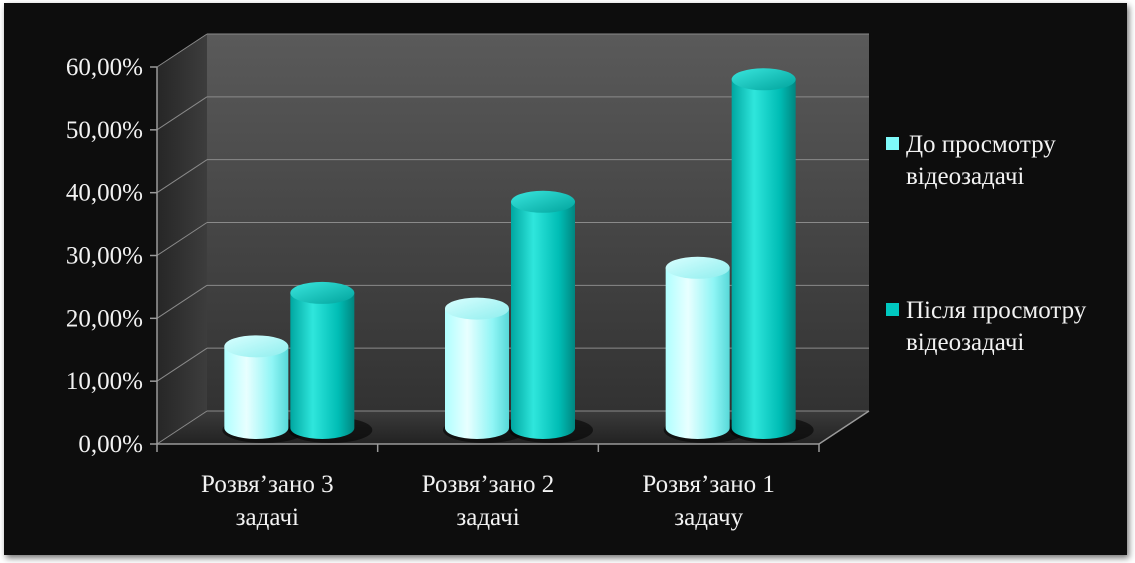  What do you see at coordinates (844, 427) in the screenshot?
I see `floor-edge-line` at bounding box center [844, 427].